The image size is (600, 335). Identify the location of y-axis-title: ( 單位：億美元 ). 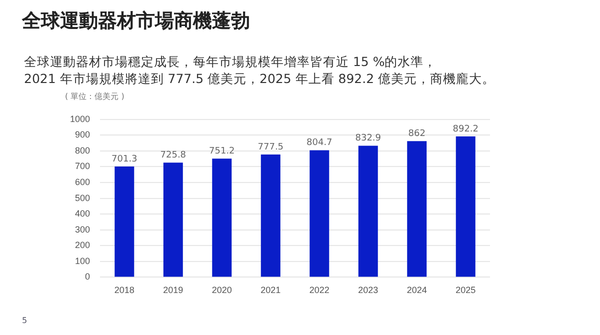
(94, 96).